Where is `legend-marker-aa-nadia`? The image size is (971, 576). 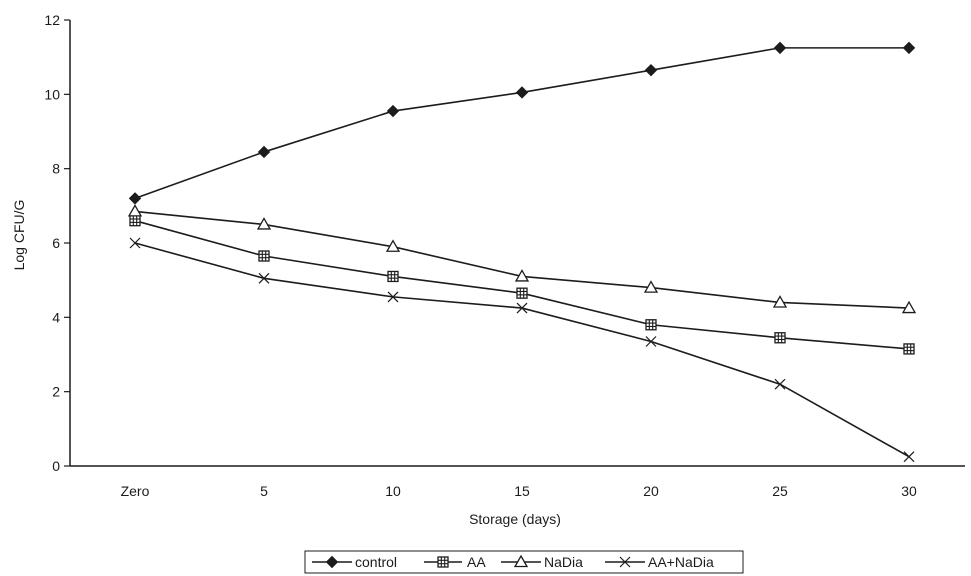 legend-marker-aa-nadia is located at coordinates (625, 562).